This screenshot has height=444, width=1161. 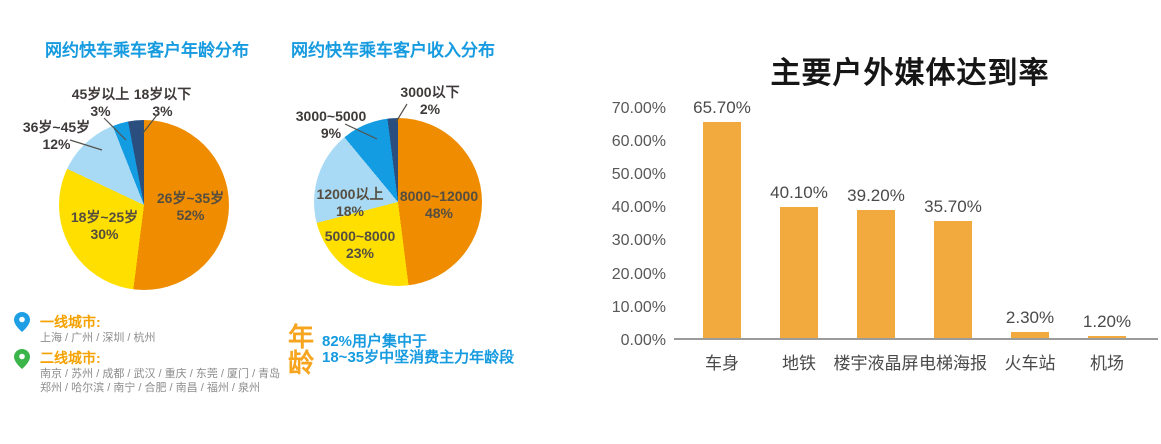 I want to click on age-pie-label-18-25: 18岁~25岁 30%, so click(x=104, y=226).